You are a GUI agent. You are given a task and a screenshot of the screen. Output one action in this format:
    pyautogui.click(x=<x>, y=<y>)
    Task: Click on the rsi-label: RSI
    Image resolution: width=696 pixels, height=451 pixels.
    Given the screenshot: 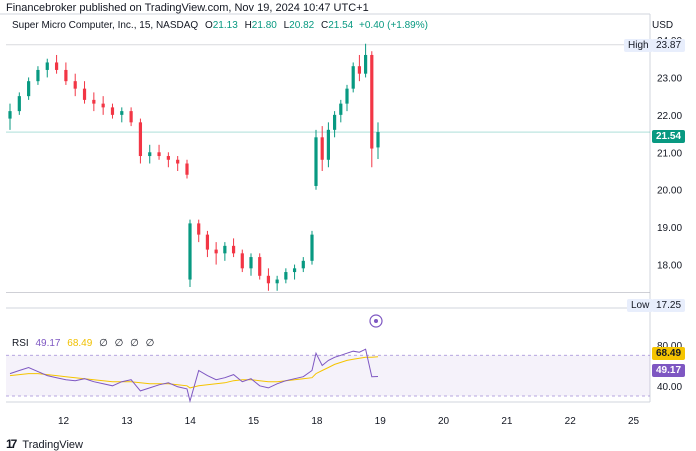 What is the action you would take?
    pyautogui.click(x=20, y=343)
    